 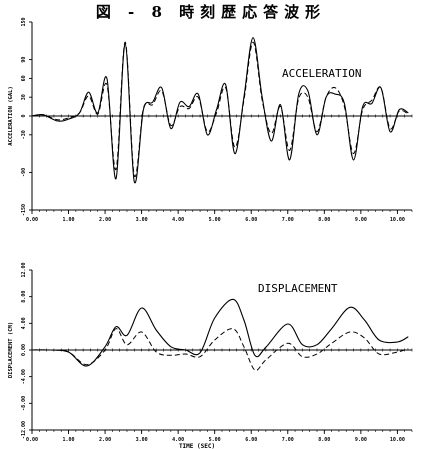 What do you see at coordinates (361, 440) in the screenshot?
I see `chart2-x-tick-label: 9.00` at bounding box center [361, 440].